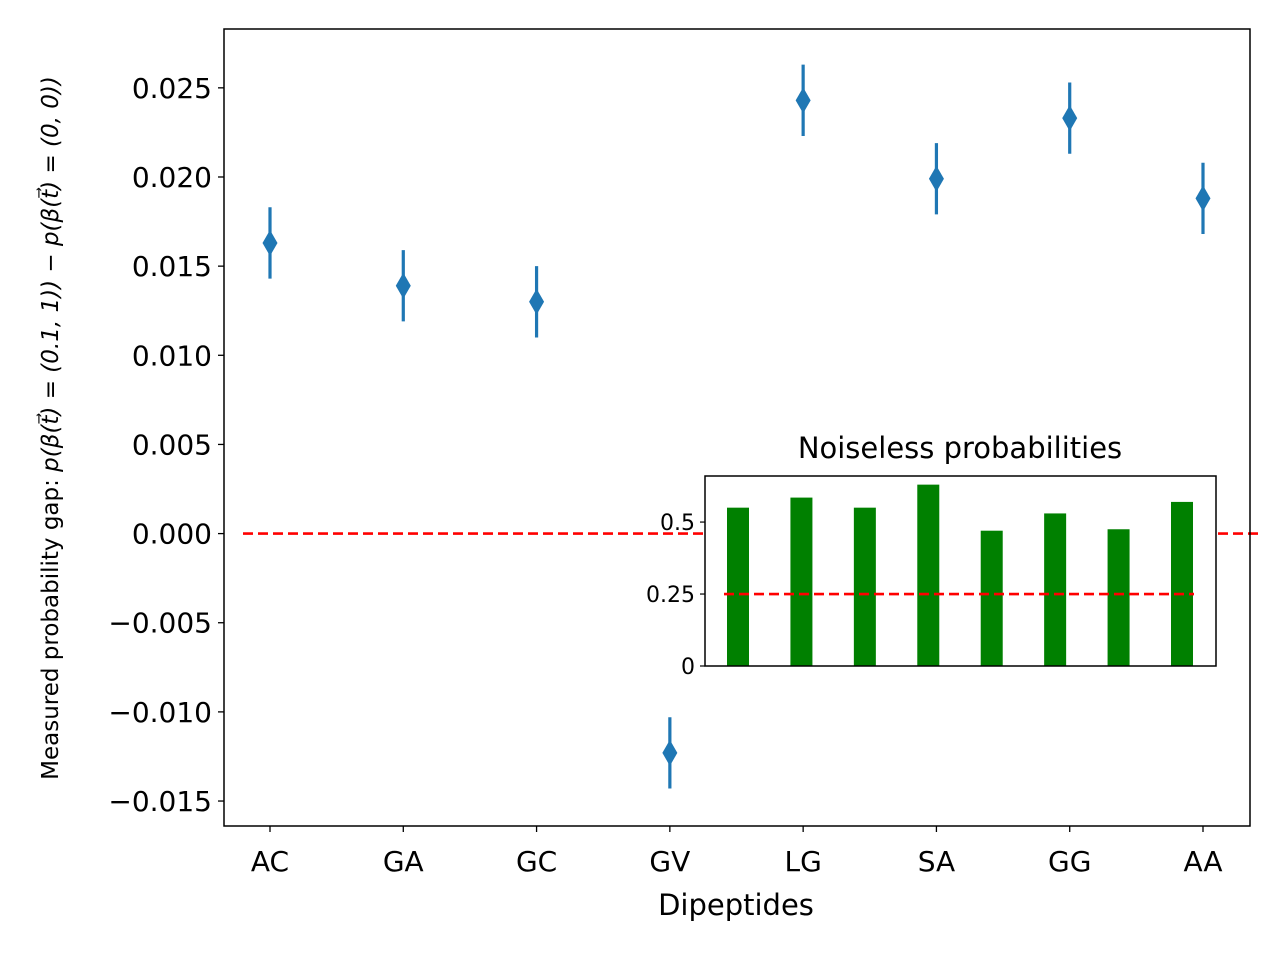 This screenshot has height=953, width=1280. I want to click on inset-bar-sa, so click(1055, 589).